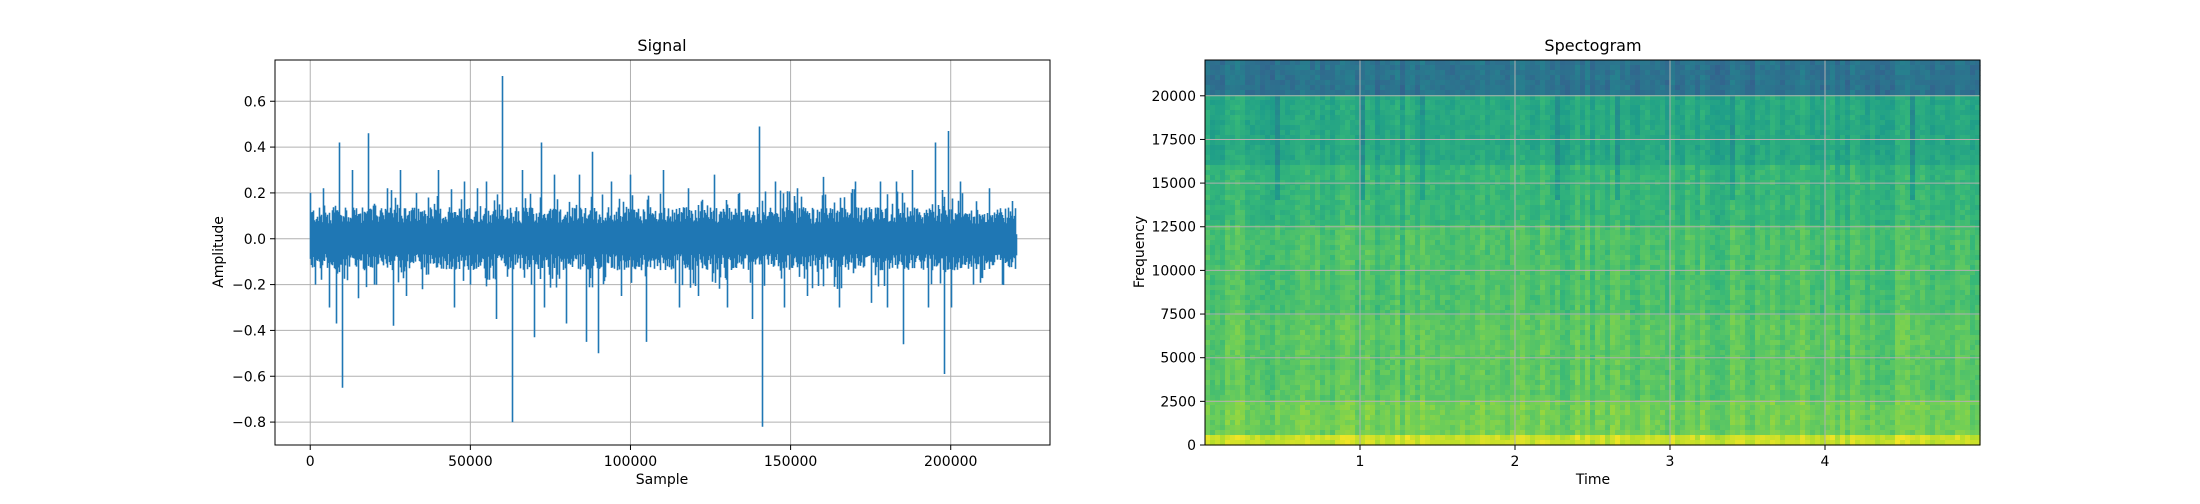  What do you see at coordinates (1592, 45) in the screenshot?
I see `spectrogram-chart-title: Spectogram` at bounding box center [1592, 45].